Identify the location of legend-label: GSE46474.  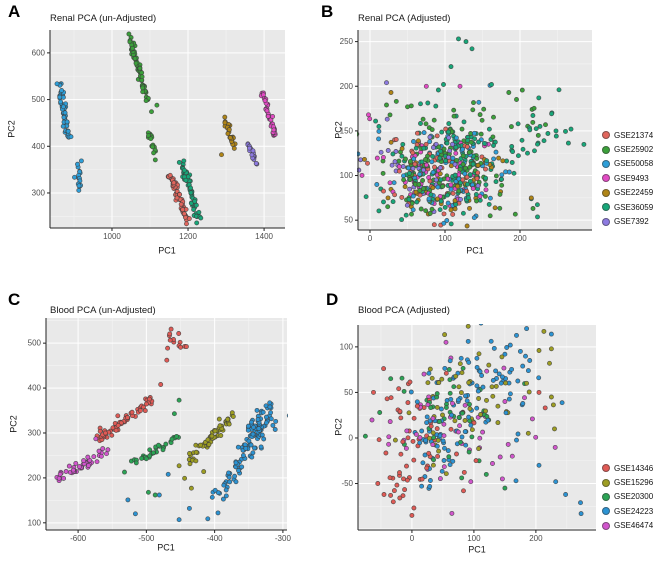
(634, 526).